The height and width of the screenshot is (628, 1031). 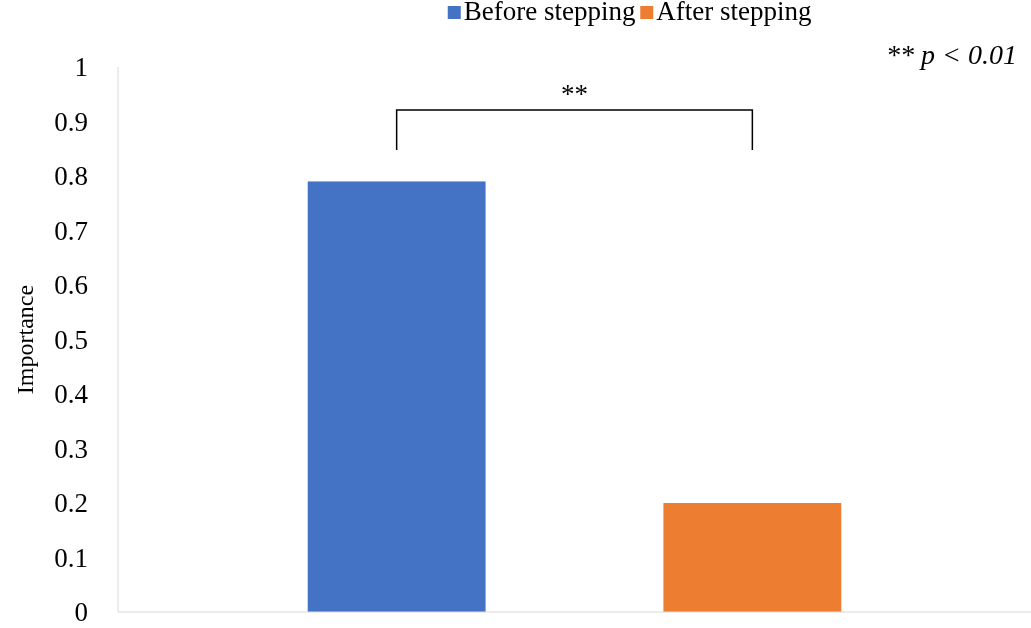 I want to click on legend-label: Before stepping, so click(x=549, y=13).